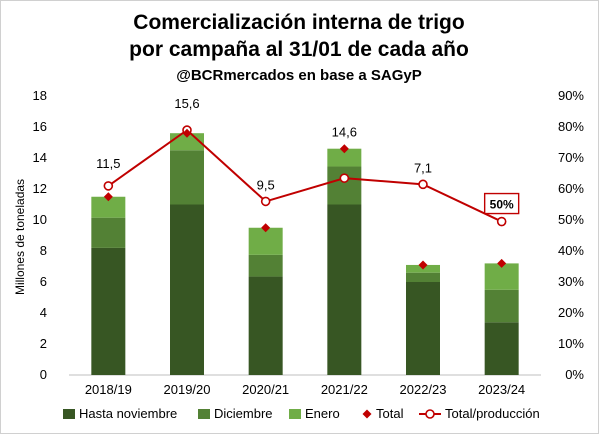 This screenshot has height=438, width=599. I want to click on y-tick-label: 4, so click(43, 312).